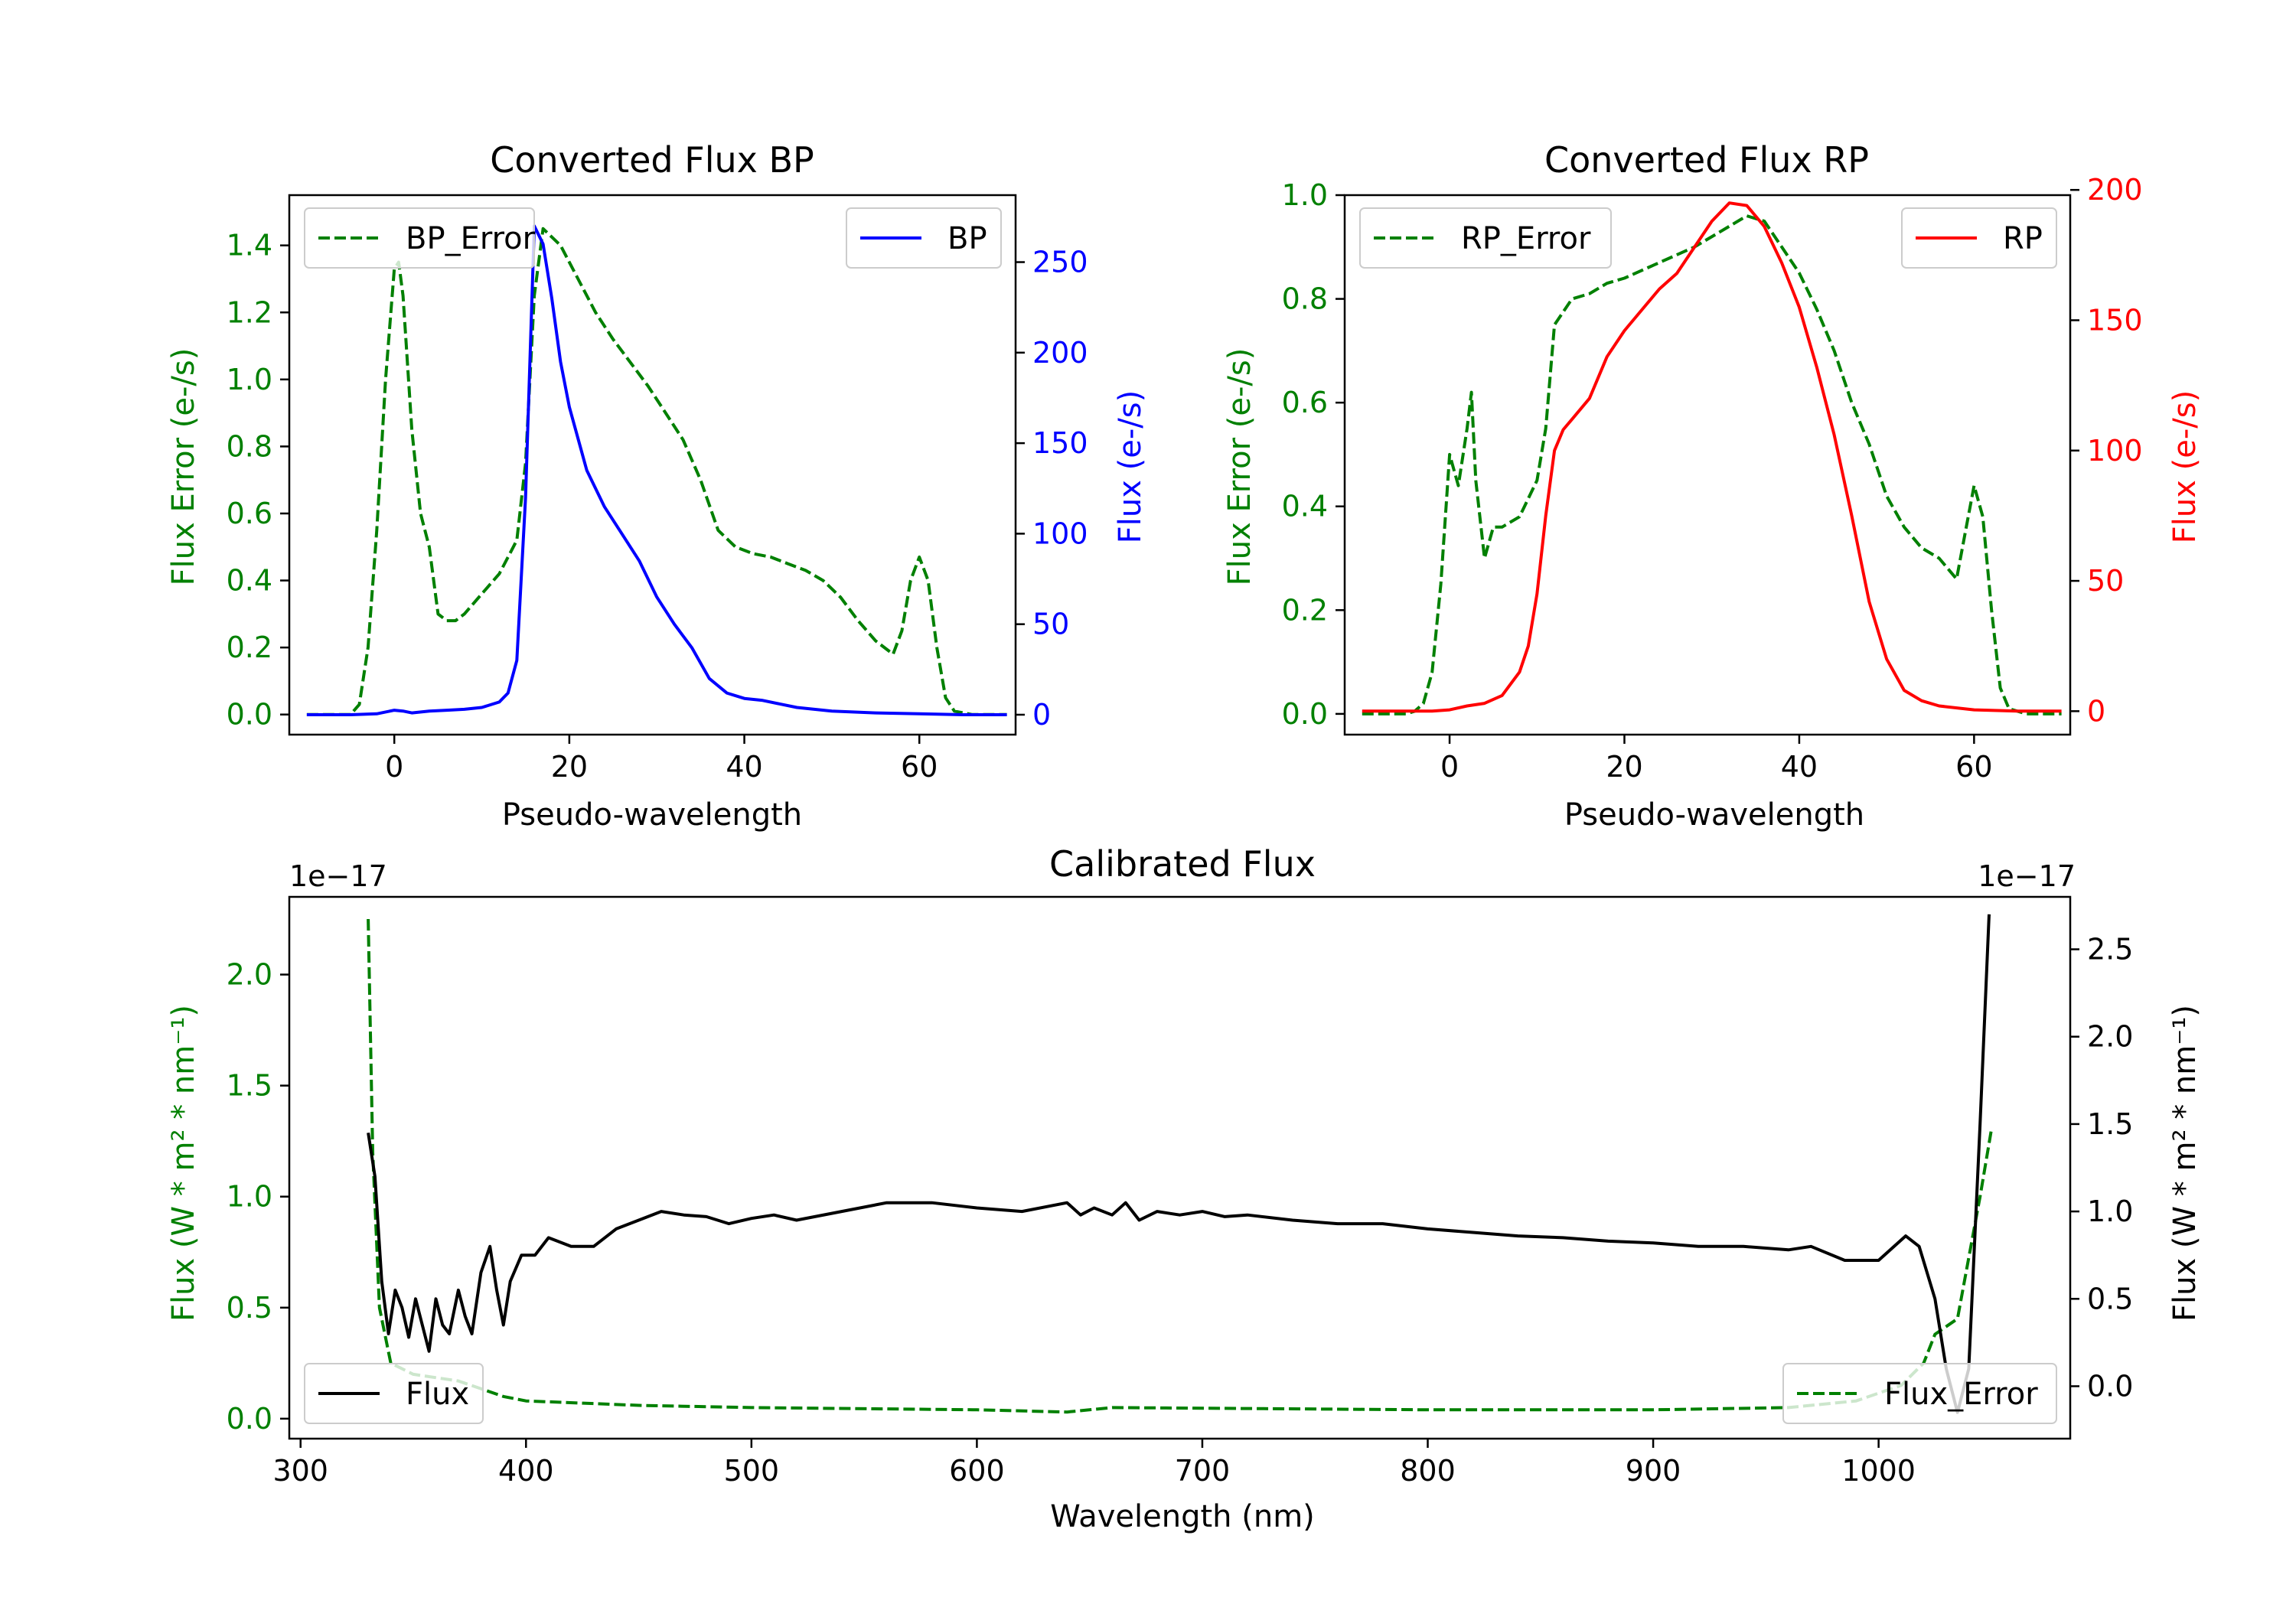 This screenshot has height=1607, width=2296. Describe the element at coordinates (919, 767) in the screenshot. I see `bp-x-tick-label: 60` at that location.